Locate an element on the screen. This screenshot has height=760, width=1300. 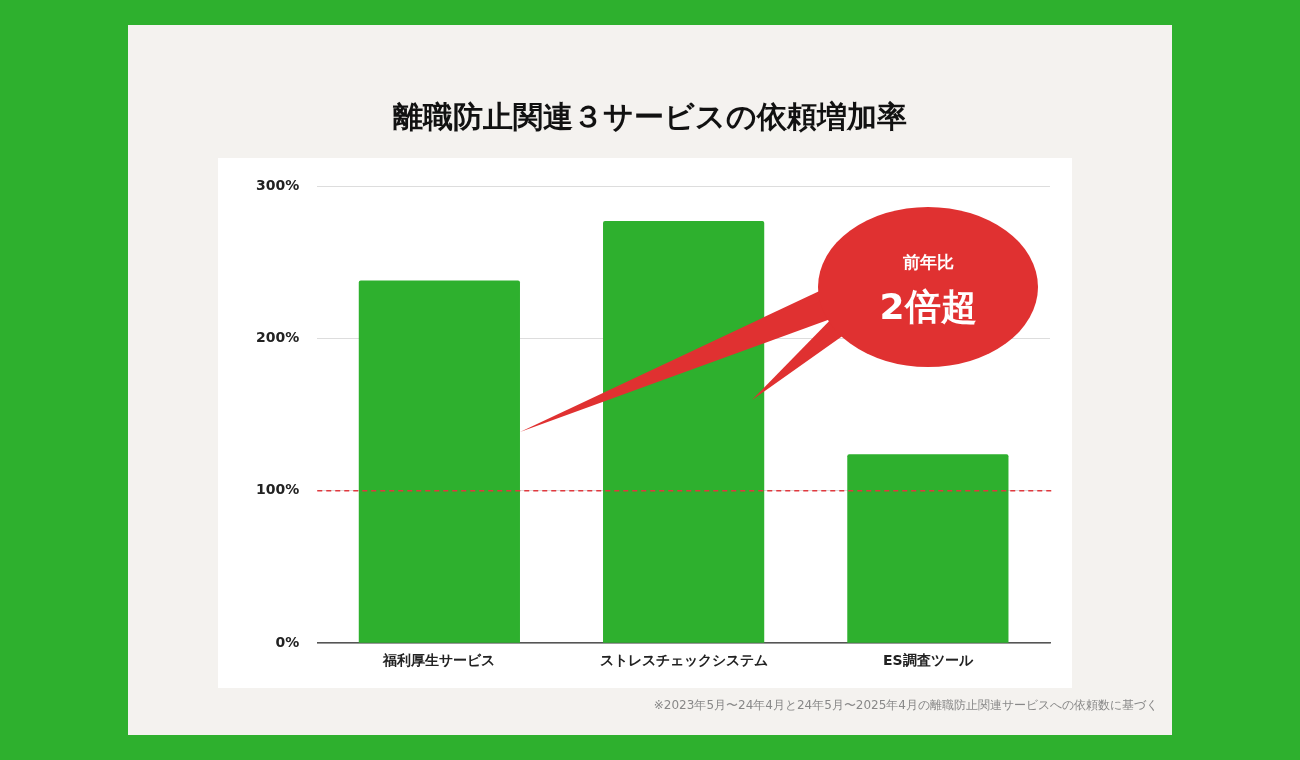
chart-title: 離職防止関連３サービスの依頼増加率 is located at coordinates (650, 117).